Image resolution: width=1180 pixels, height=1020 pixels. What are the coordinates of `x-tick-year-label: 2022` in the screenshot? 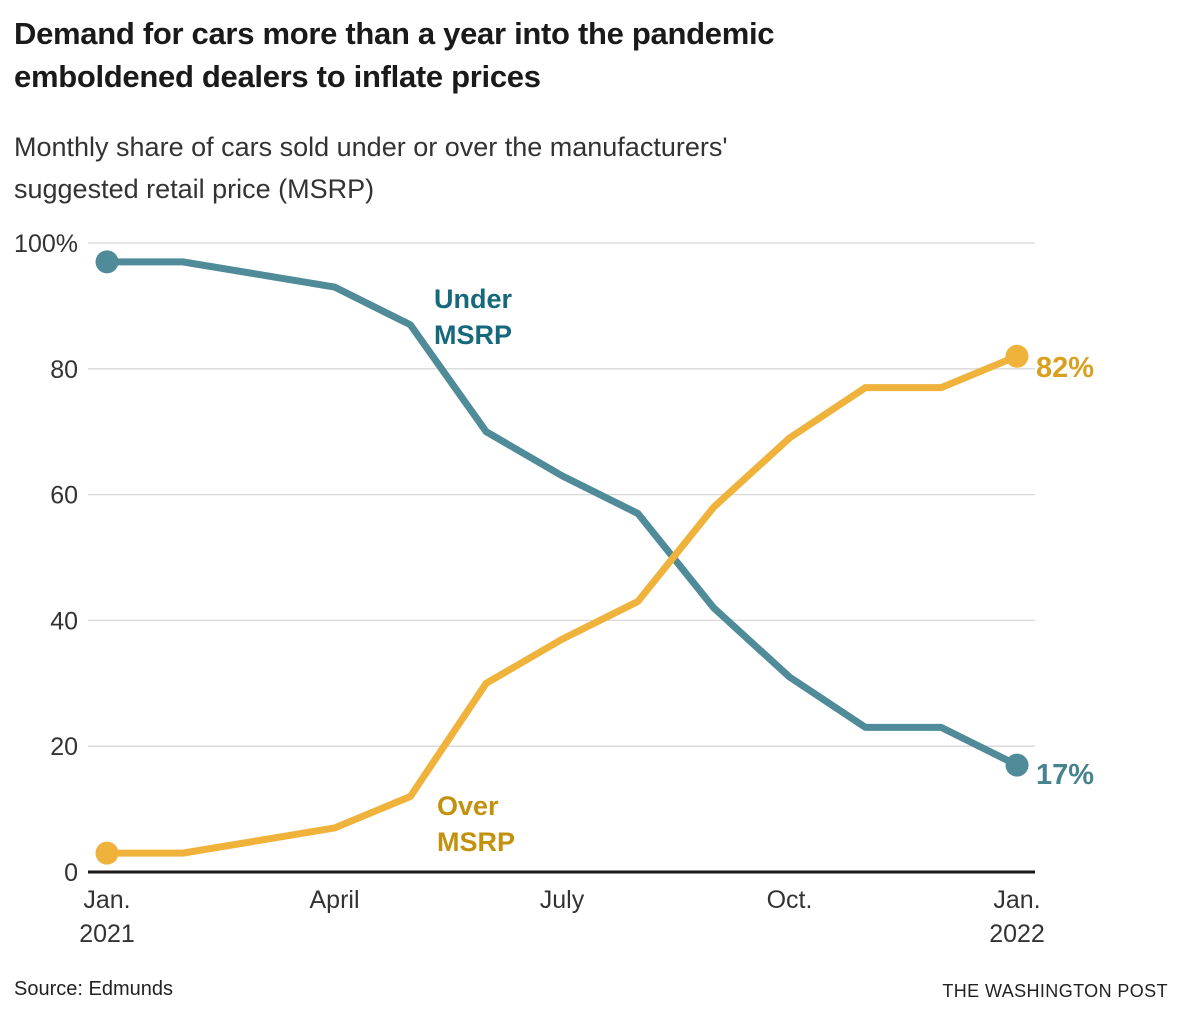 It's located at (1017, 934).